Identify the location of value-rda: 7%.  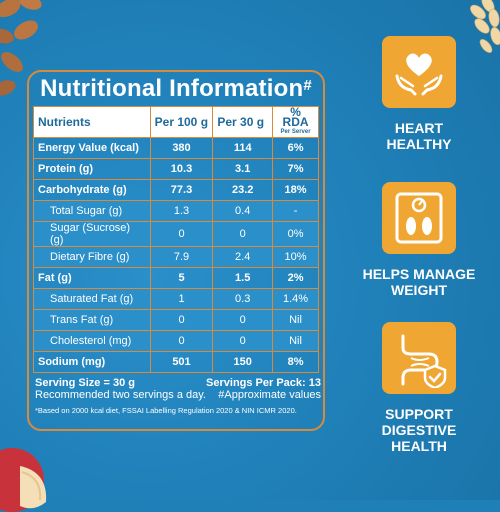
(295, 169).